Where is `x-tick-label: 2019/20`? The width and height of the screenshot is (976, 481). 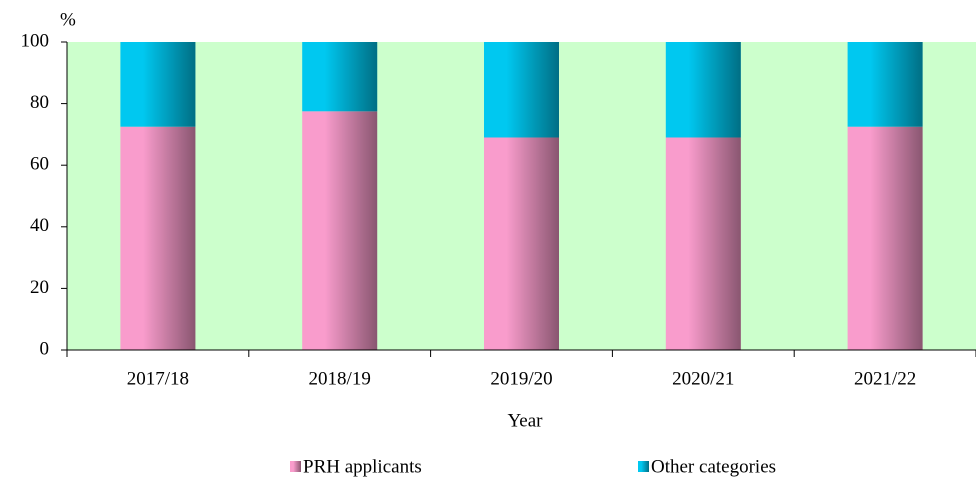
x-tick-label: 2019/20 is located at coordinates (521, 378).